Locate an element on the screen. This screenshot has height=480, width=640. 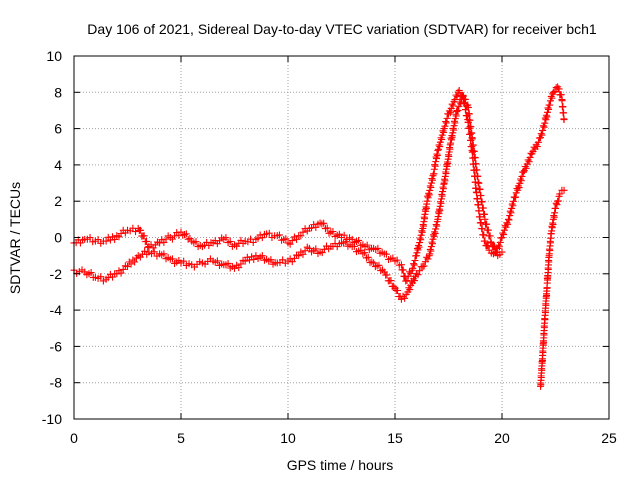
x-tick-label: 15 is located at coordinates (395, 438).